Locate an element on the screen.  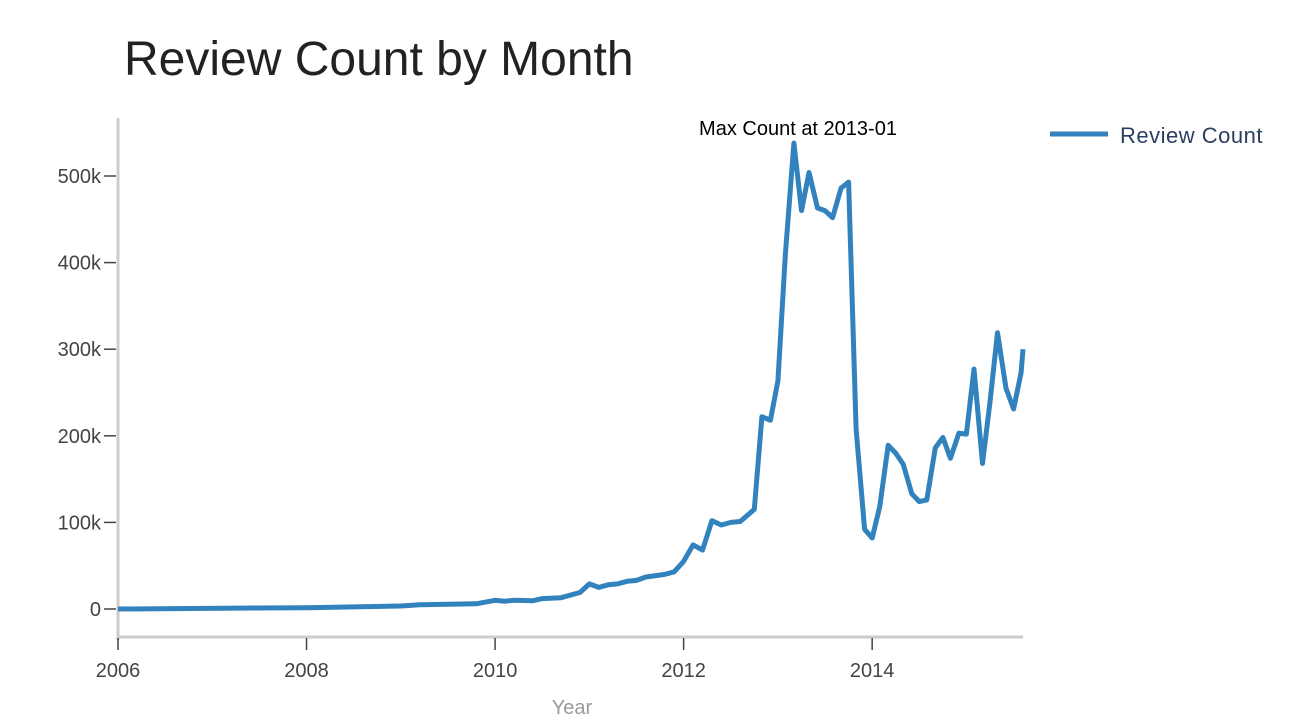
y-tick-label: 100k is located at coordinates (80, 523).